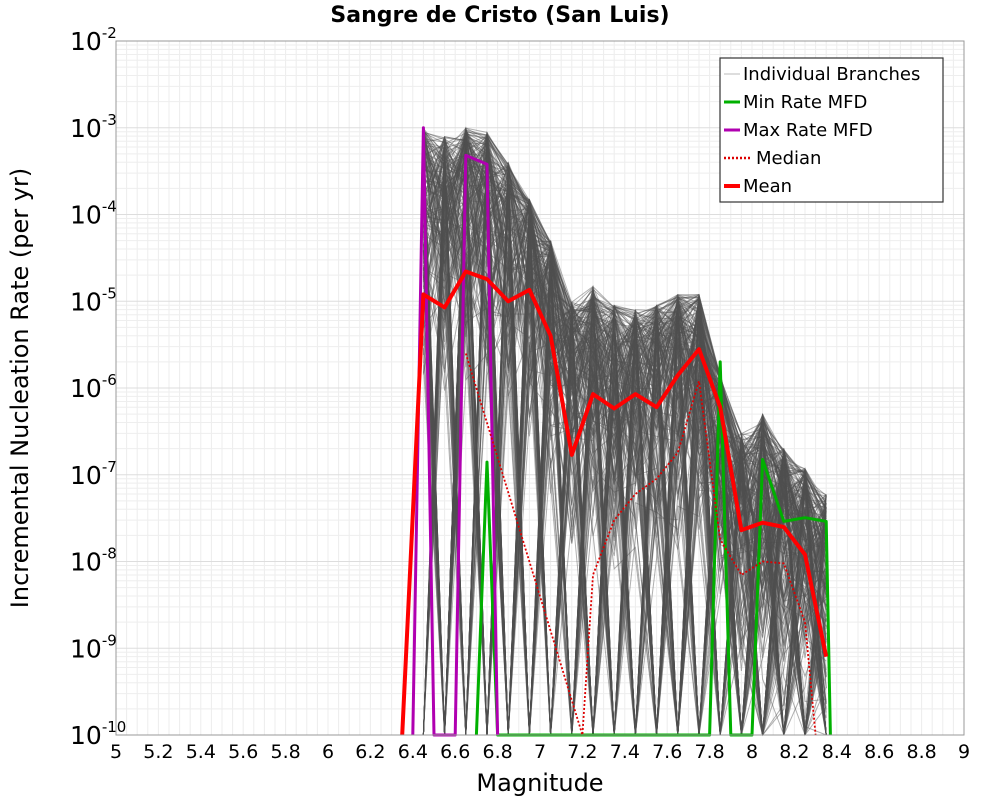 The image size is (1000, 800). What do you see at coordinates (93, 647) in the screenshot?
I see `y-tick-label: 10⁻⁹` at bounding box center [93, 647].